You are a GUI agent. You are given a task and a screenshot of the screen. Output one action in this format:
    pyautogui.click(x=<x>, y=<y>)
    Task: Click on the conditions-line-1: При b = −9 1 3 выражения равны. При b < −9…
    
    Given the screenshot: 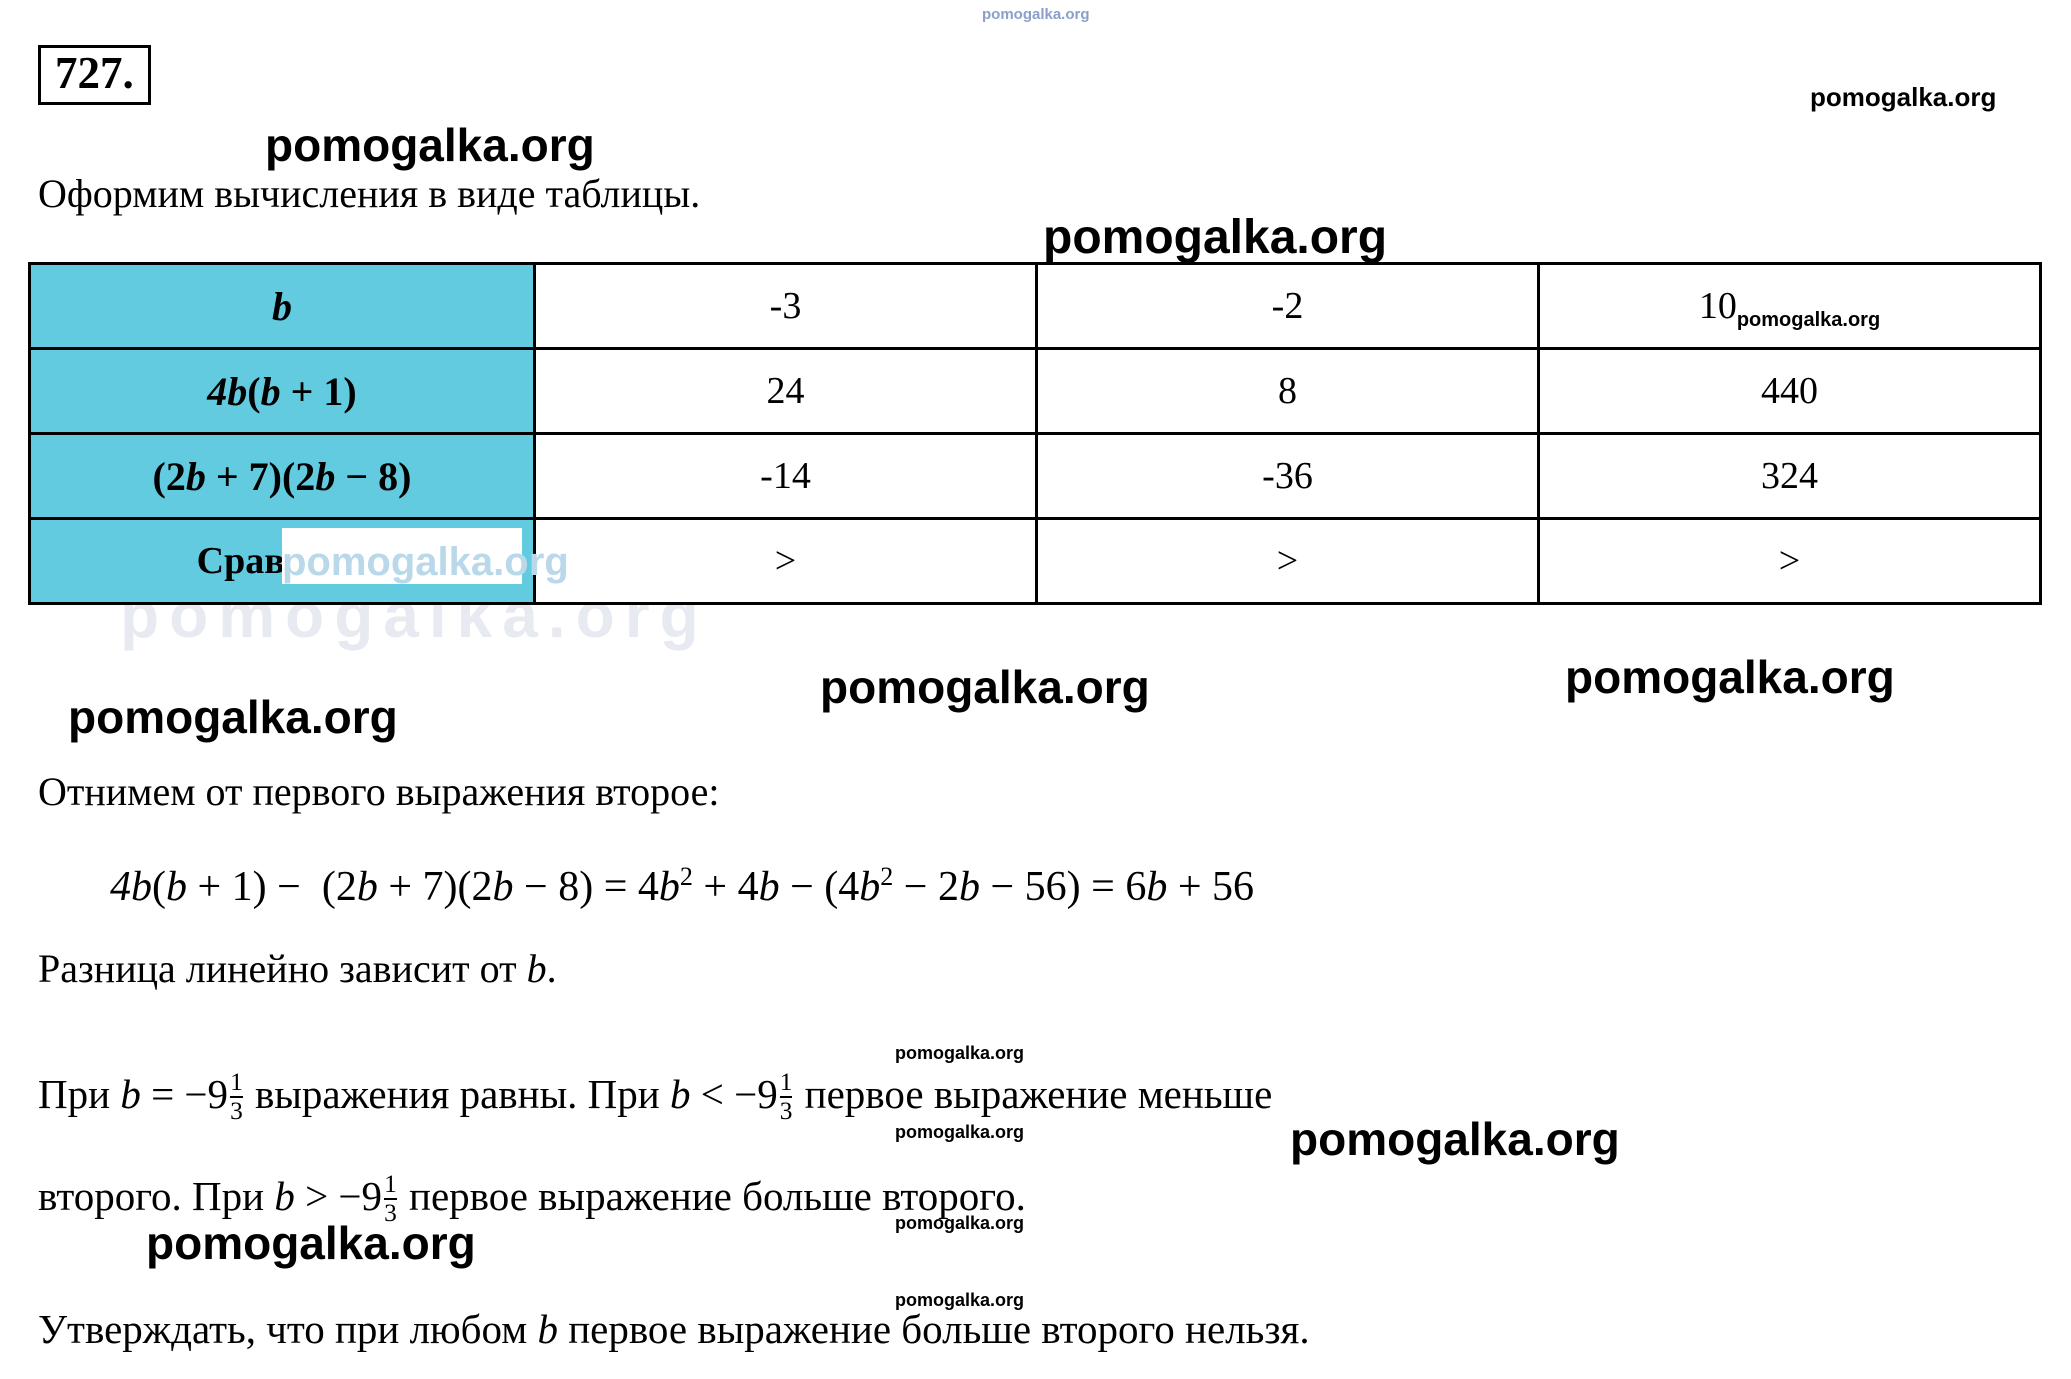 What is the action you would take?
    pyautogui.click(x=655, y=1096)
    